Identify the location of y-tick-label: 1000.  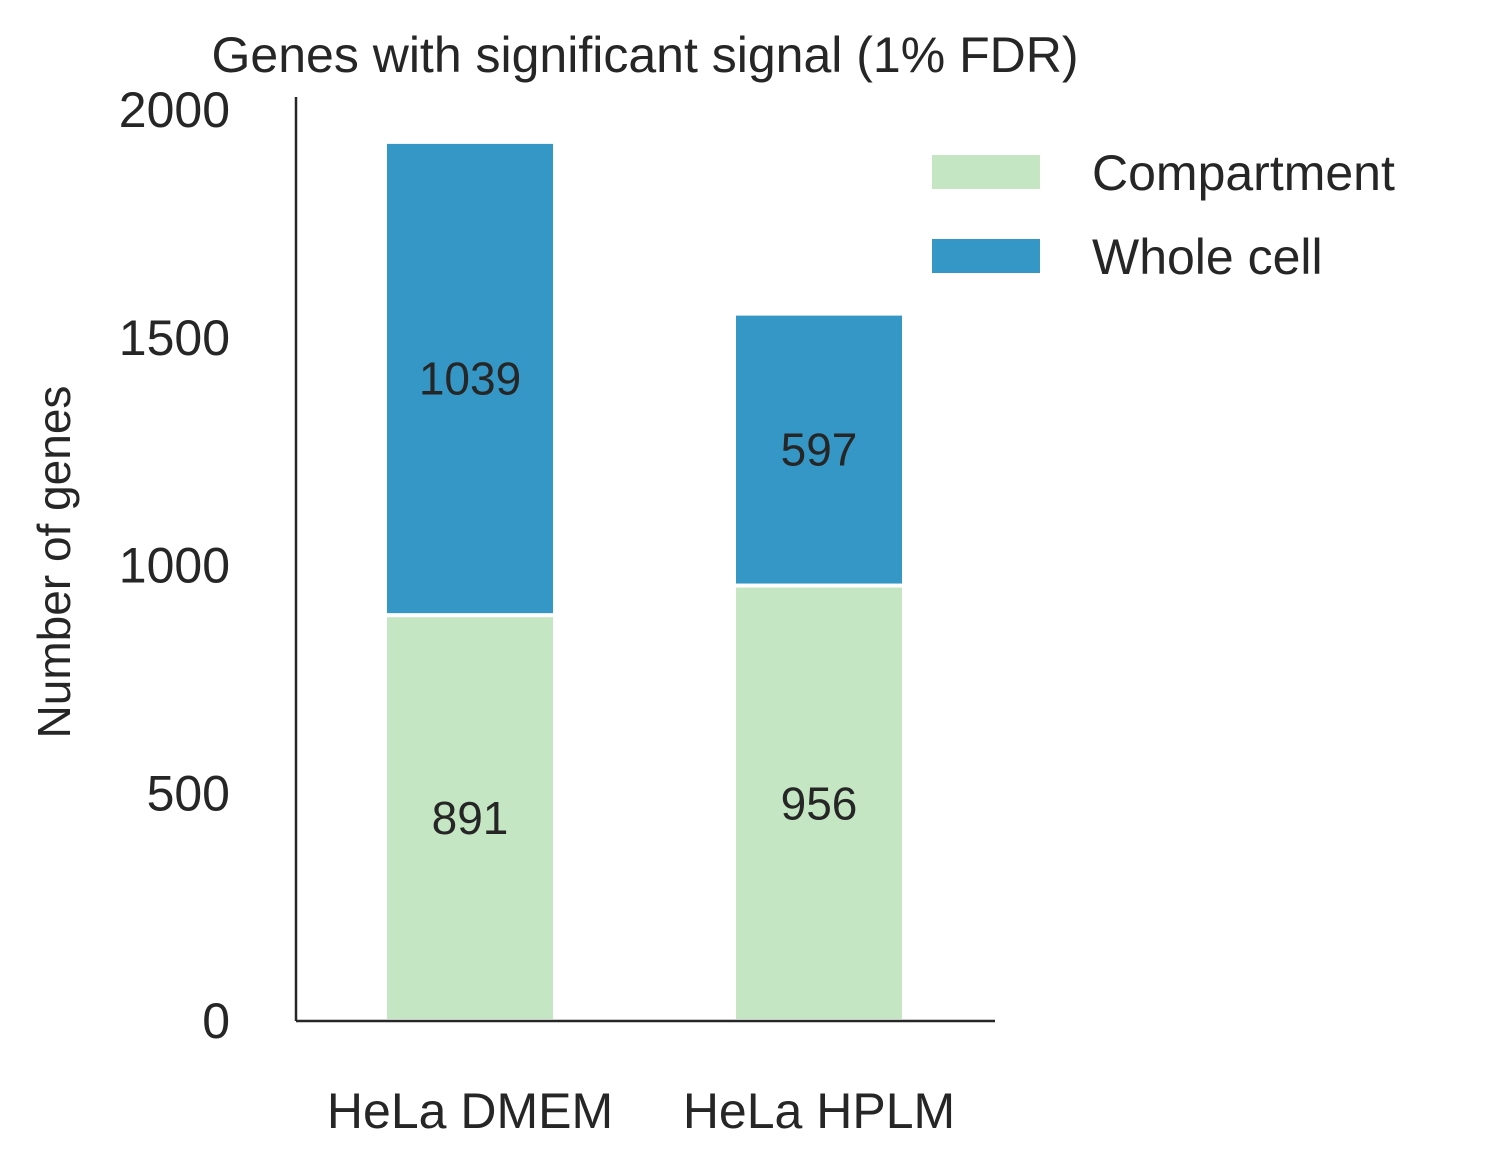
(174, 566).